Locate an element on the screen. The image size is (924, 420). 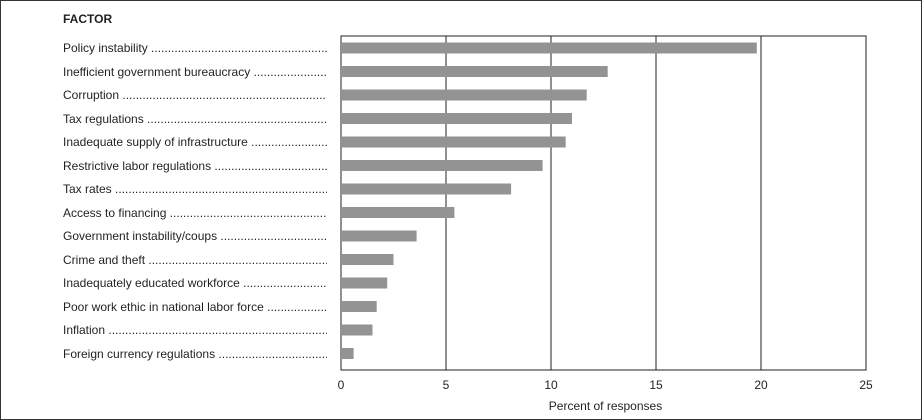
category-label-text: Restrictive labor regulations is located at coordinates (137, 165).